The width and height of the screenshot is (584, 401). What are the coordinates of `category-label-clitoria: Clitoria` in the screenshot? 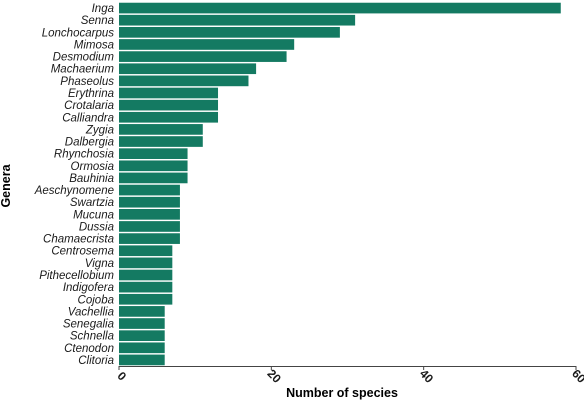 It's located at (96, 361).